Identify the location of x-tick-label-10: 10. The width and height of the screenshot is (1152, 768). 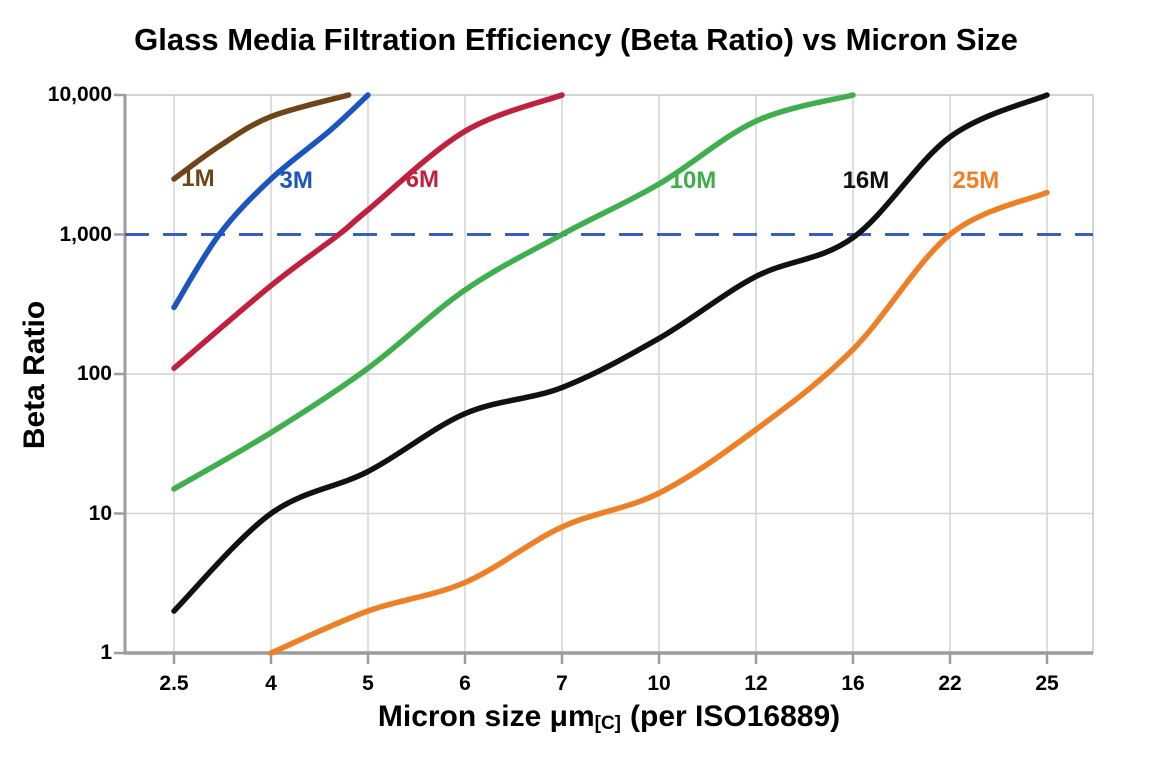
(659, 683).